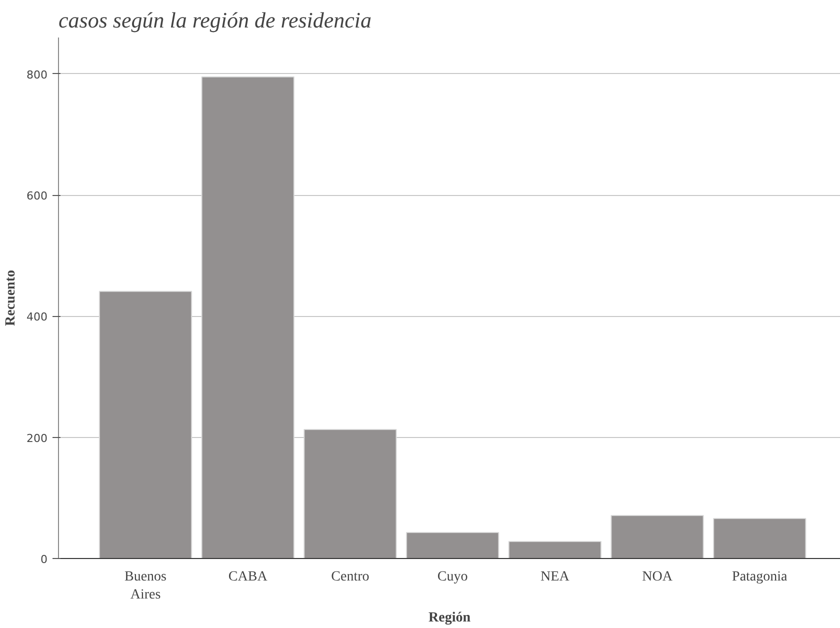  I want to click on x-tick-label: Cuyo, so click(452, 577).